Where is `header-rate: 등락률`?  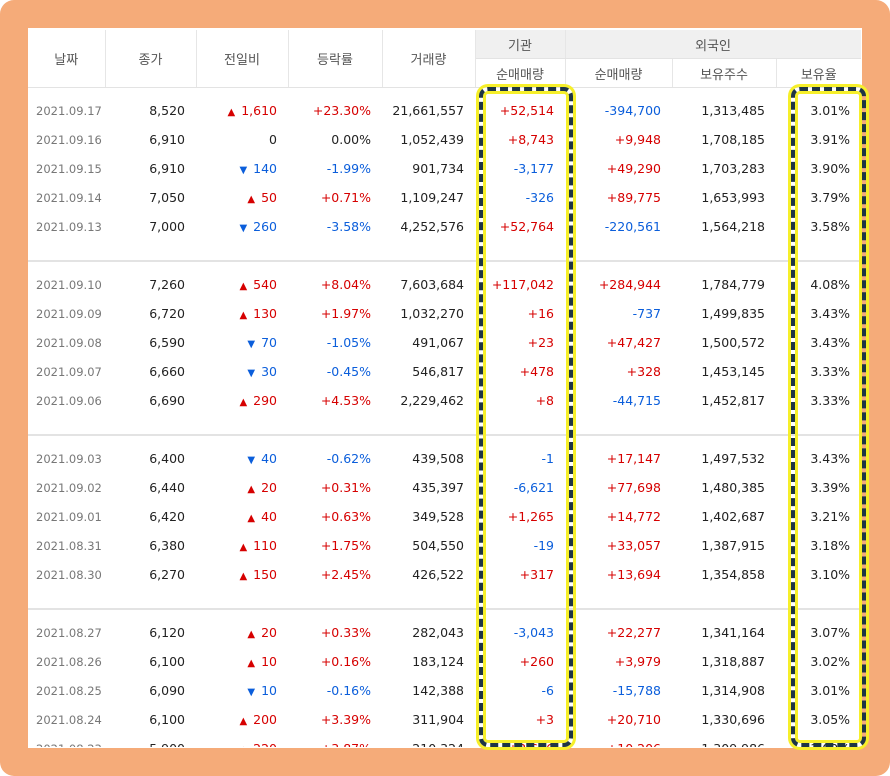 header-rate: 등락률 is located at coordinates (335, 59).